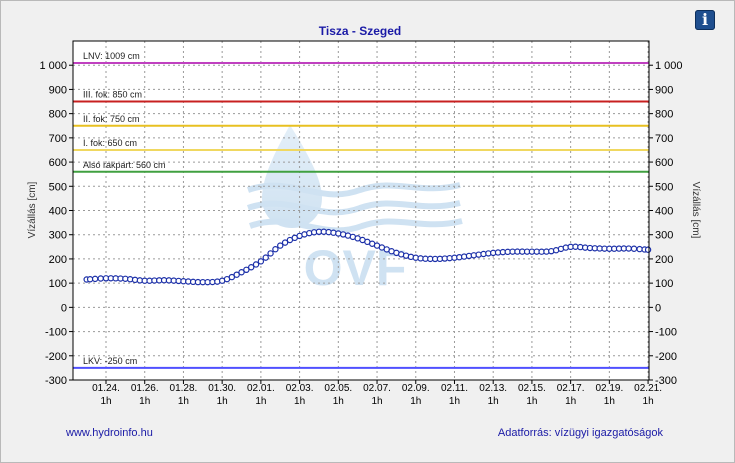 The width and height of the screenshot is (735, 463). Describe the element at coordinates (184, 388) in the screenshot. I see `x-tick-label-date: 01.28.` at that location.